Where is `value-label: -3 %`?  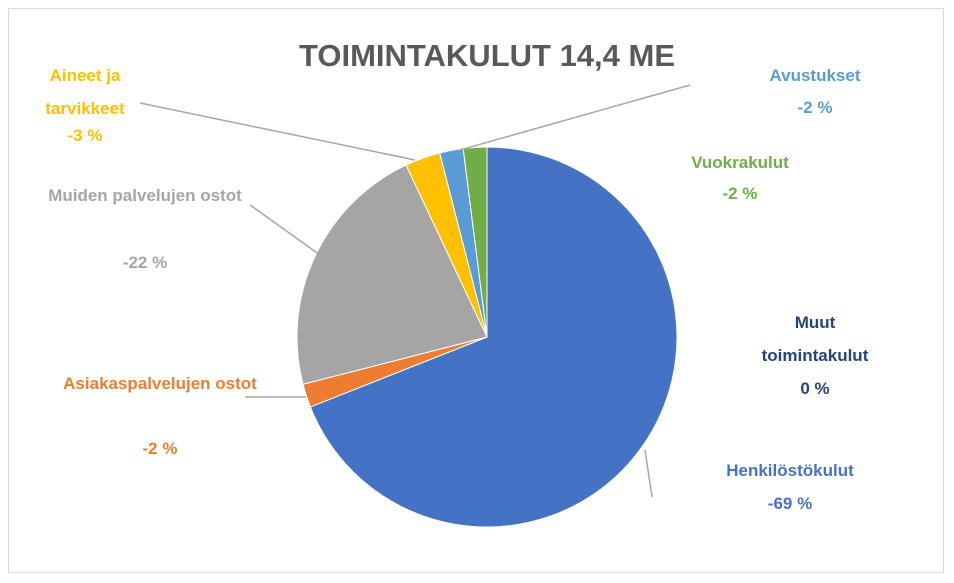
value-label: -3 % is located at coordinates (85, 135).